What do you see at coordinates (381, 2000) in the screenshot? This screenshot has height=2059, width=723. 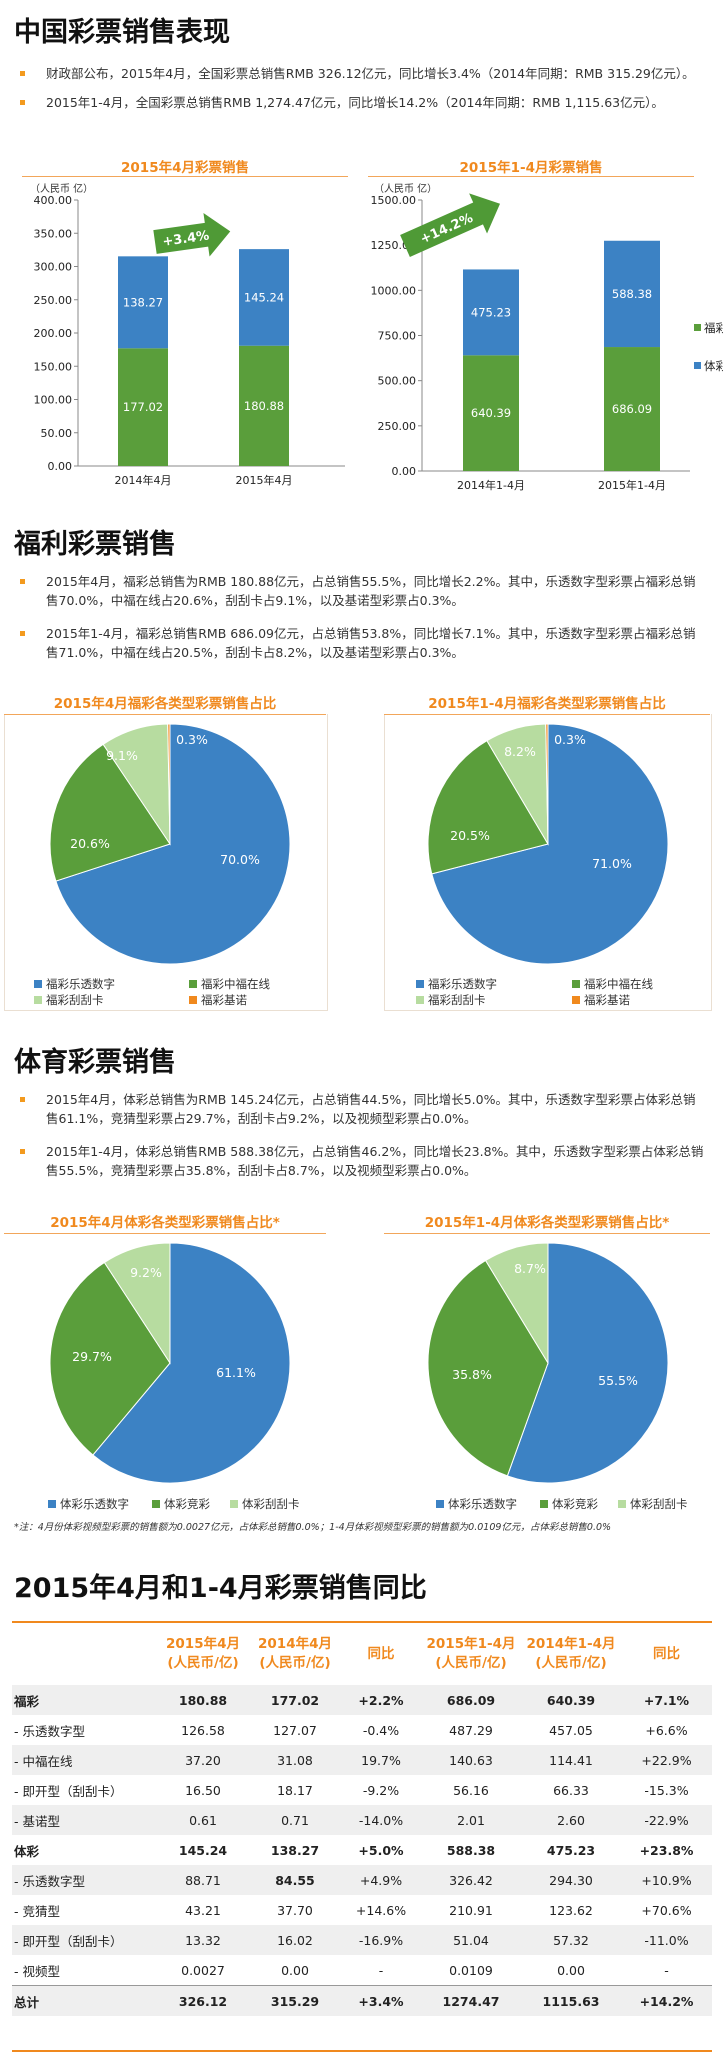 I see `table-cell: +3.4%` at bounding box center [381, 2000].